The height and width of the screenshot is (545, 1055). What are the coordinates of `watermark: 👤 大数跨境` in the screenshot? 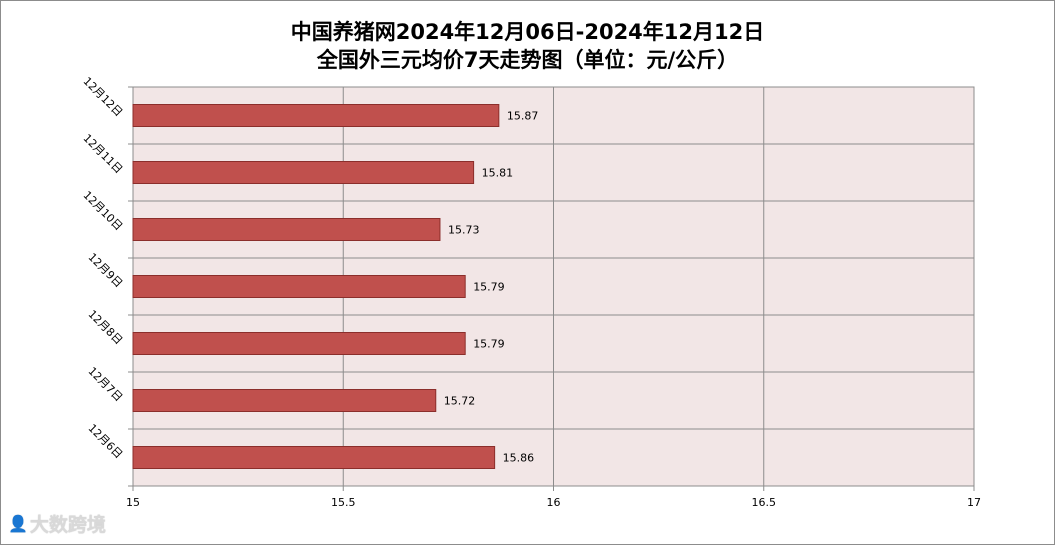 It's located at (57, 523).